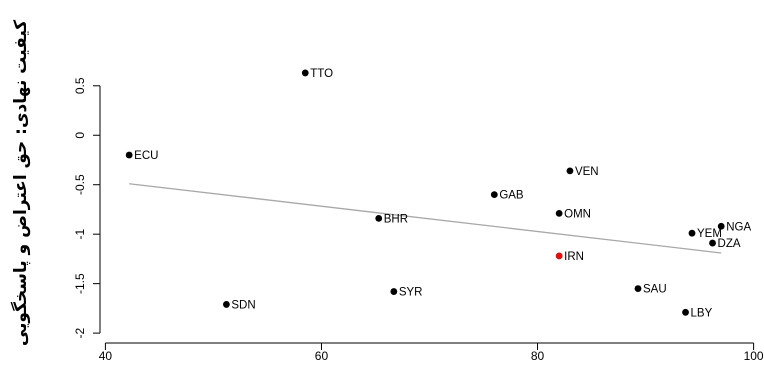  I want to click on point-label-lby: LBY, so click(702, 313).